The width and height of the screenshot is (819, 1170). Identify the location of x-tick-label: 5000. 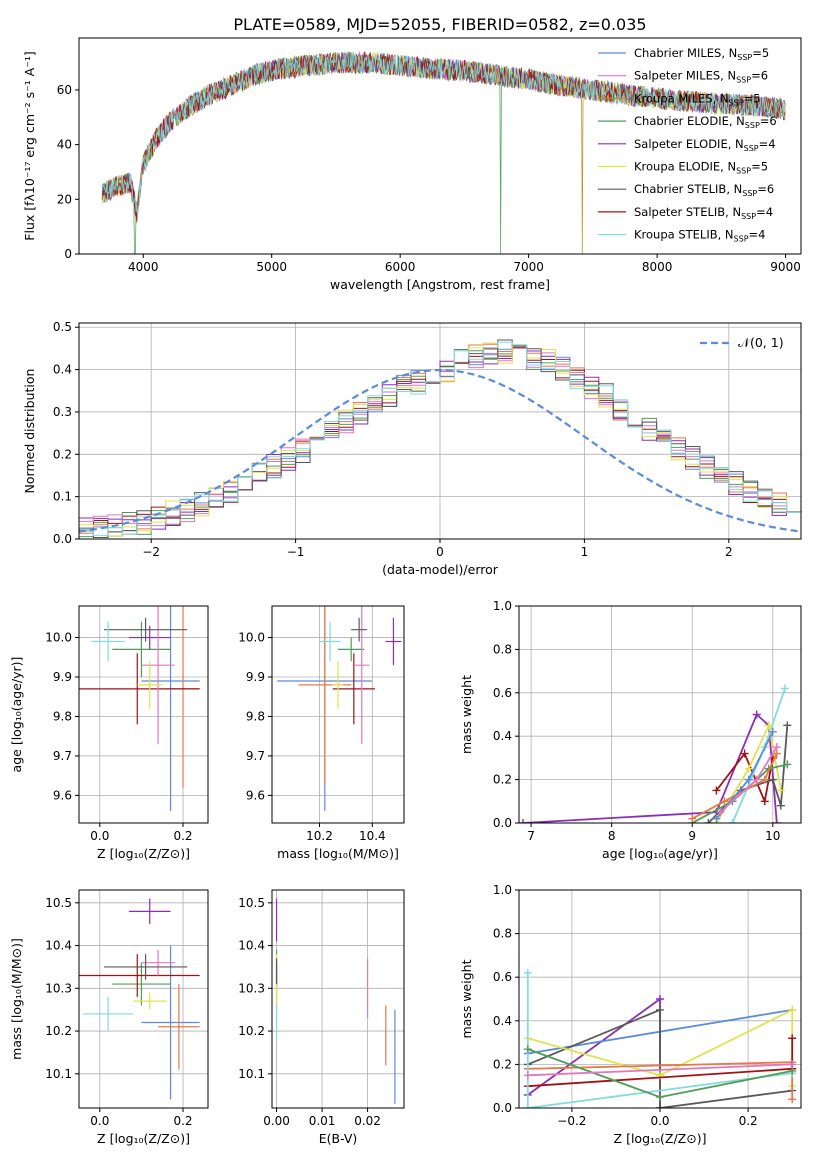
(271, 267).